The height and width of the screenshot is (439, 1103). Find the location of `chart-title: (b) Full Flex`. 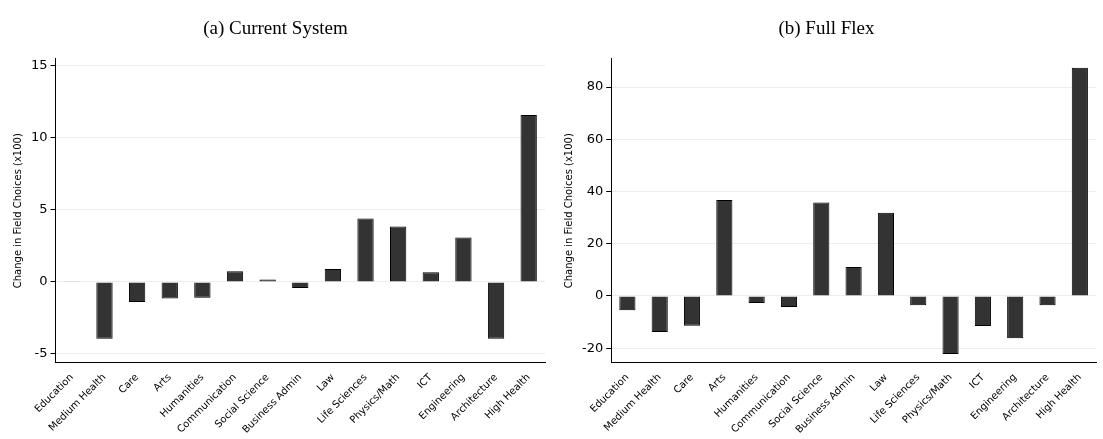

chart-title: (b) Full Flex is located at coordinates (826, 28).